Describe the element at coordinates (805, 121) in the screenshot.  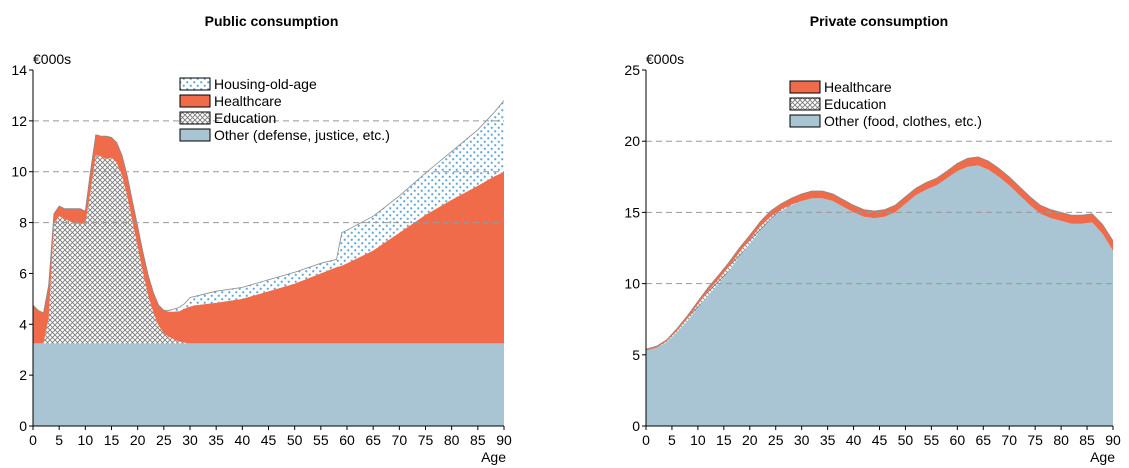
I see `legend-swatch-other-food-clothes-etc` at that location.